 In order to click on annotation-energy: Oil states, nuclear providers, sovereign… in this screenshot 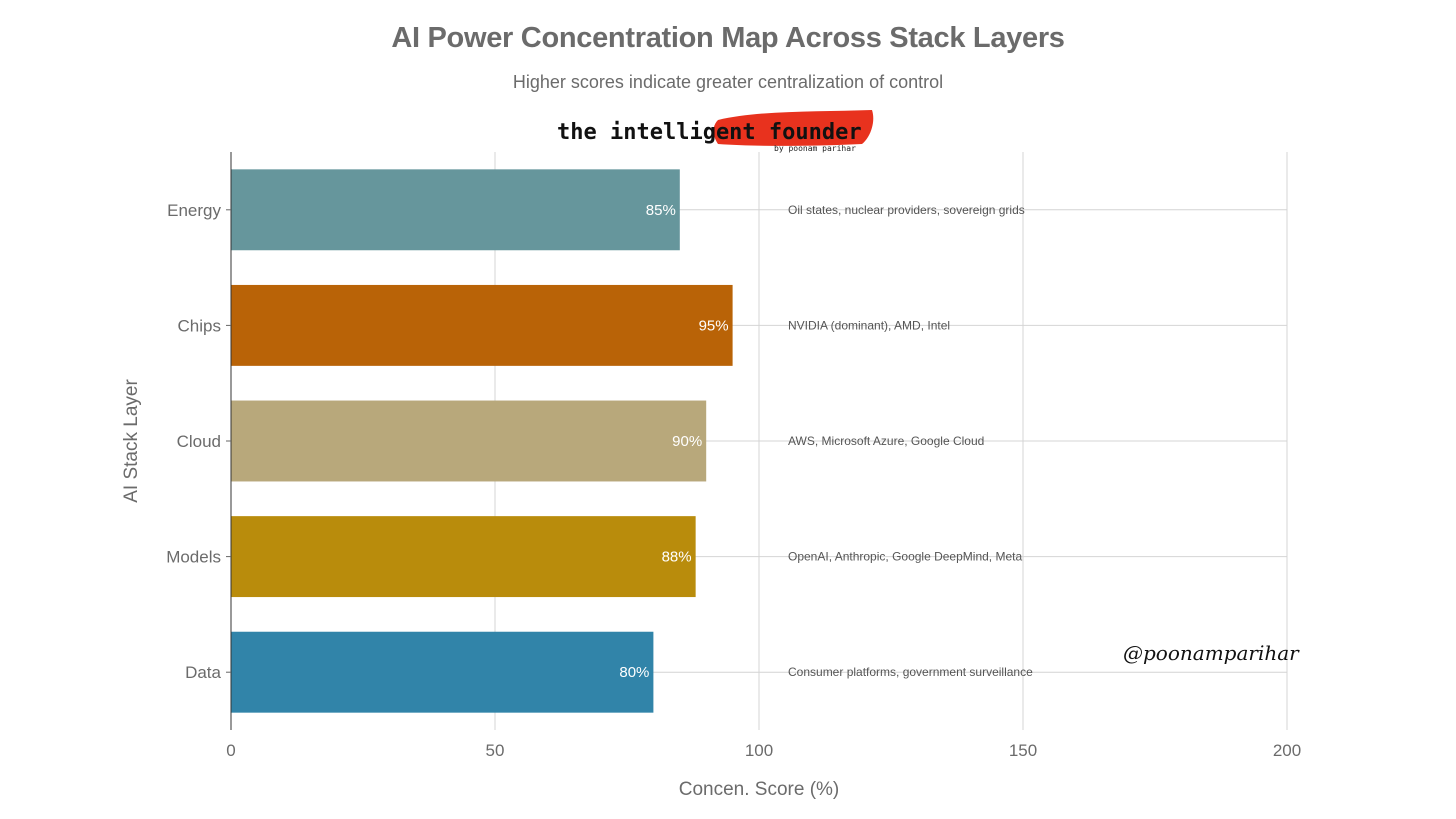, I will do `click(906, 210)`.